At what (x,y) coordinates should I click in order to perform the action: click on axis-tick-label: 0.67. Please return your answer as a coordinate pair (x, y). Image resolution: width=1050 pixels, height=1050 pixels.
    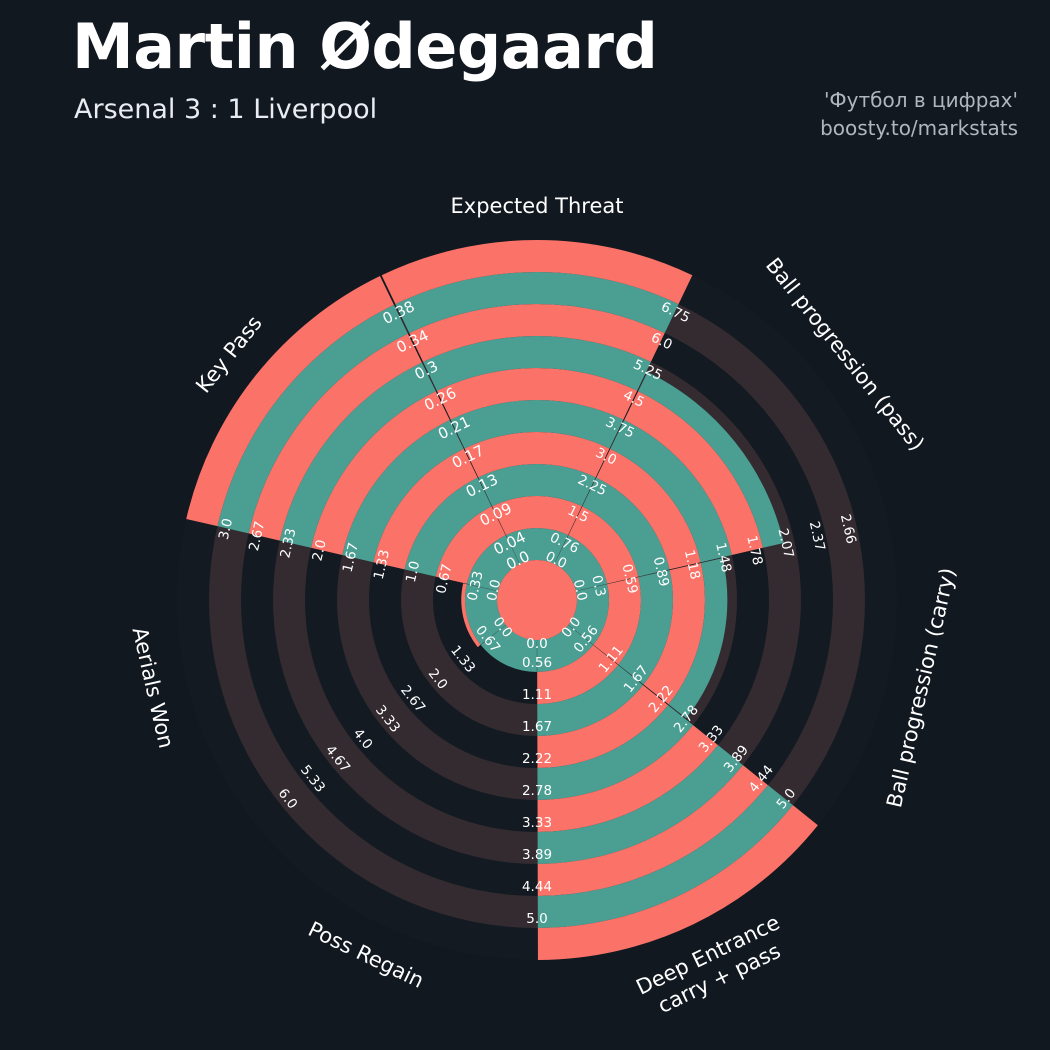
    Looking at the image, I should click on (444, 578).